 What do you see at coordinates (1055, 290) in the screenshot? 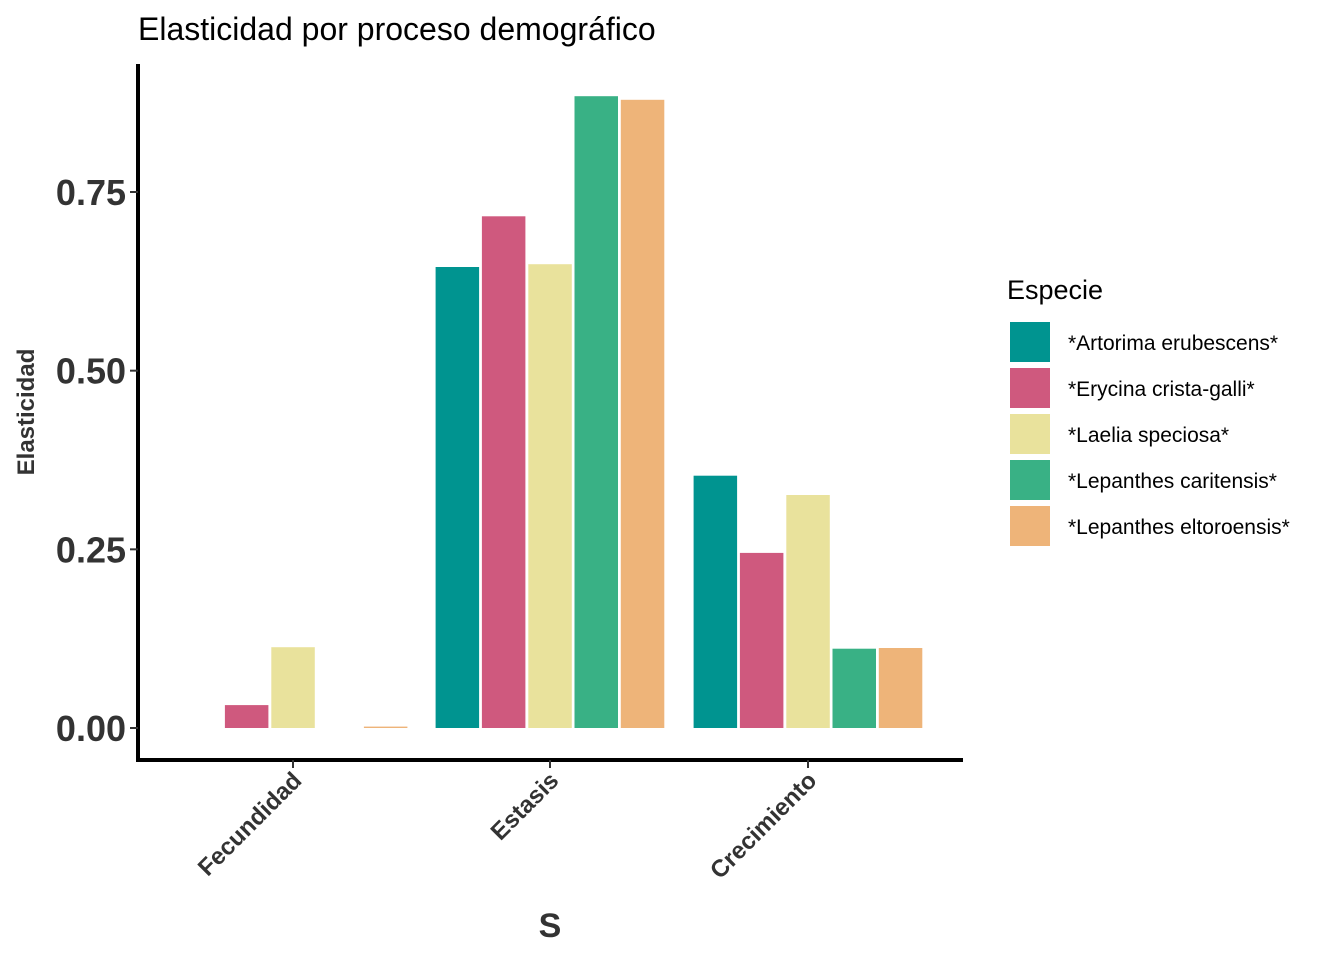
I see `legend-title: Especie` at bounding box center [1055, 290].